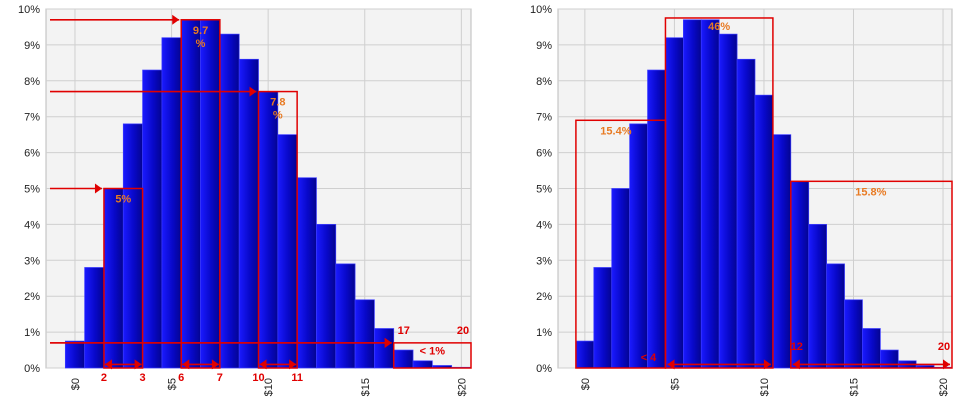 This screenshot has width=961, height=409. Describe the element at coordinates (181, 378) in the screenshot. I see `range-label-start: 6` at that location.